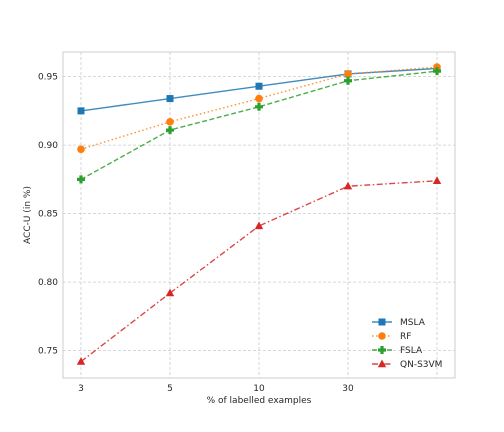  I want to click on y-tick-label: 0.80, so click(48, 283).